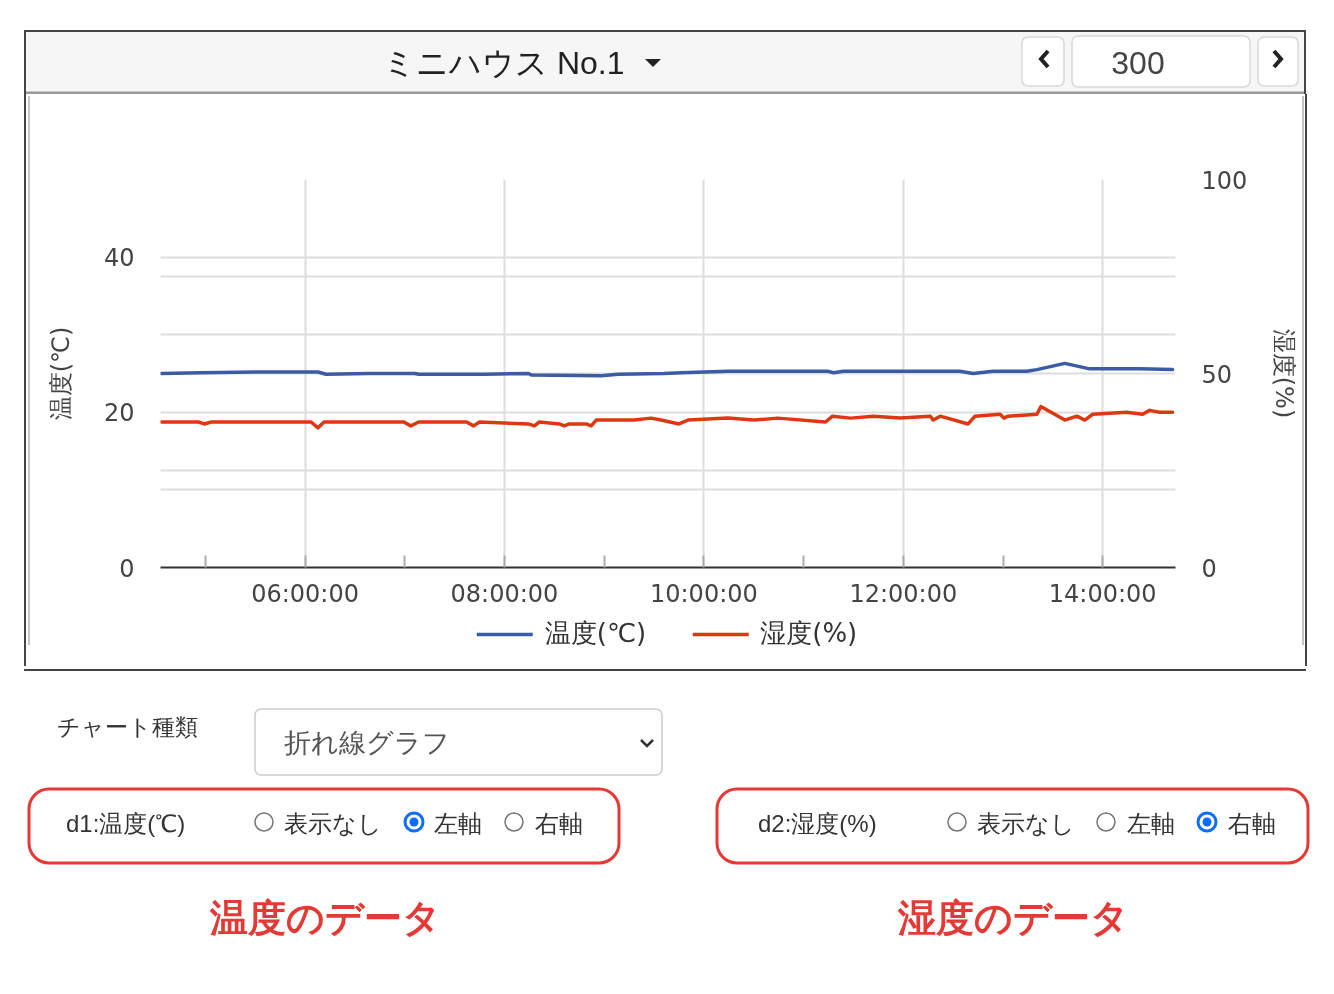  I want to click on text: d1:温度(℃), so click(126, 823).